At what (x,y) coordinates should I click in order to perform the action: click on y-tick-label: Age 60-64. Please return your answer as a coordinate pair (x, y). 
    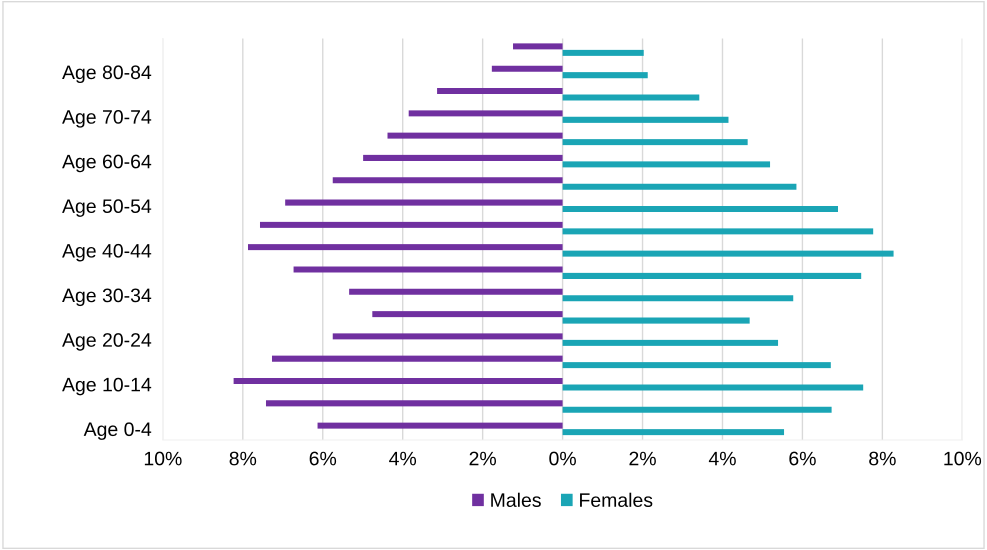
    Looking at the image, I should click on (107, 163).